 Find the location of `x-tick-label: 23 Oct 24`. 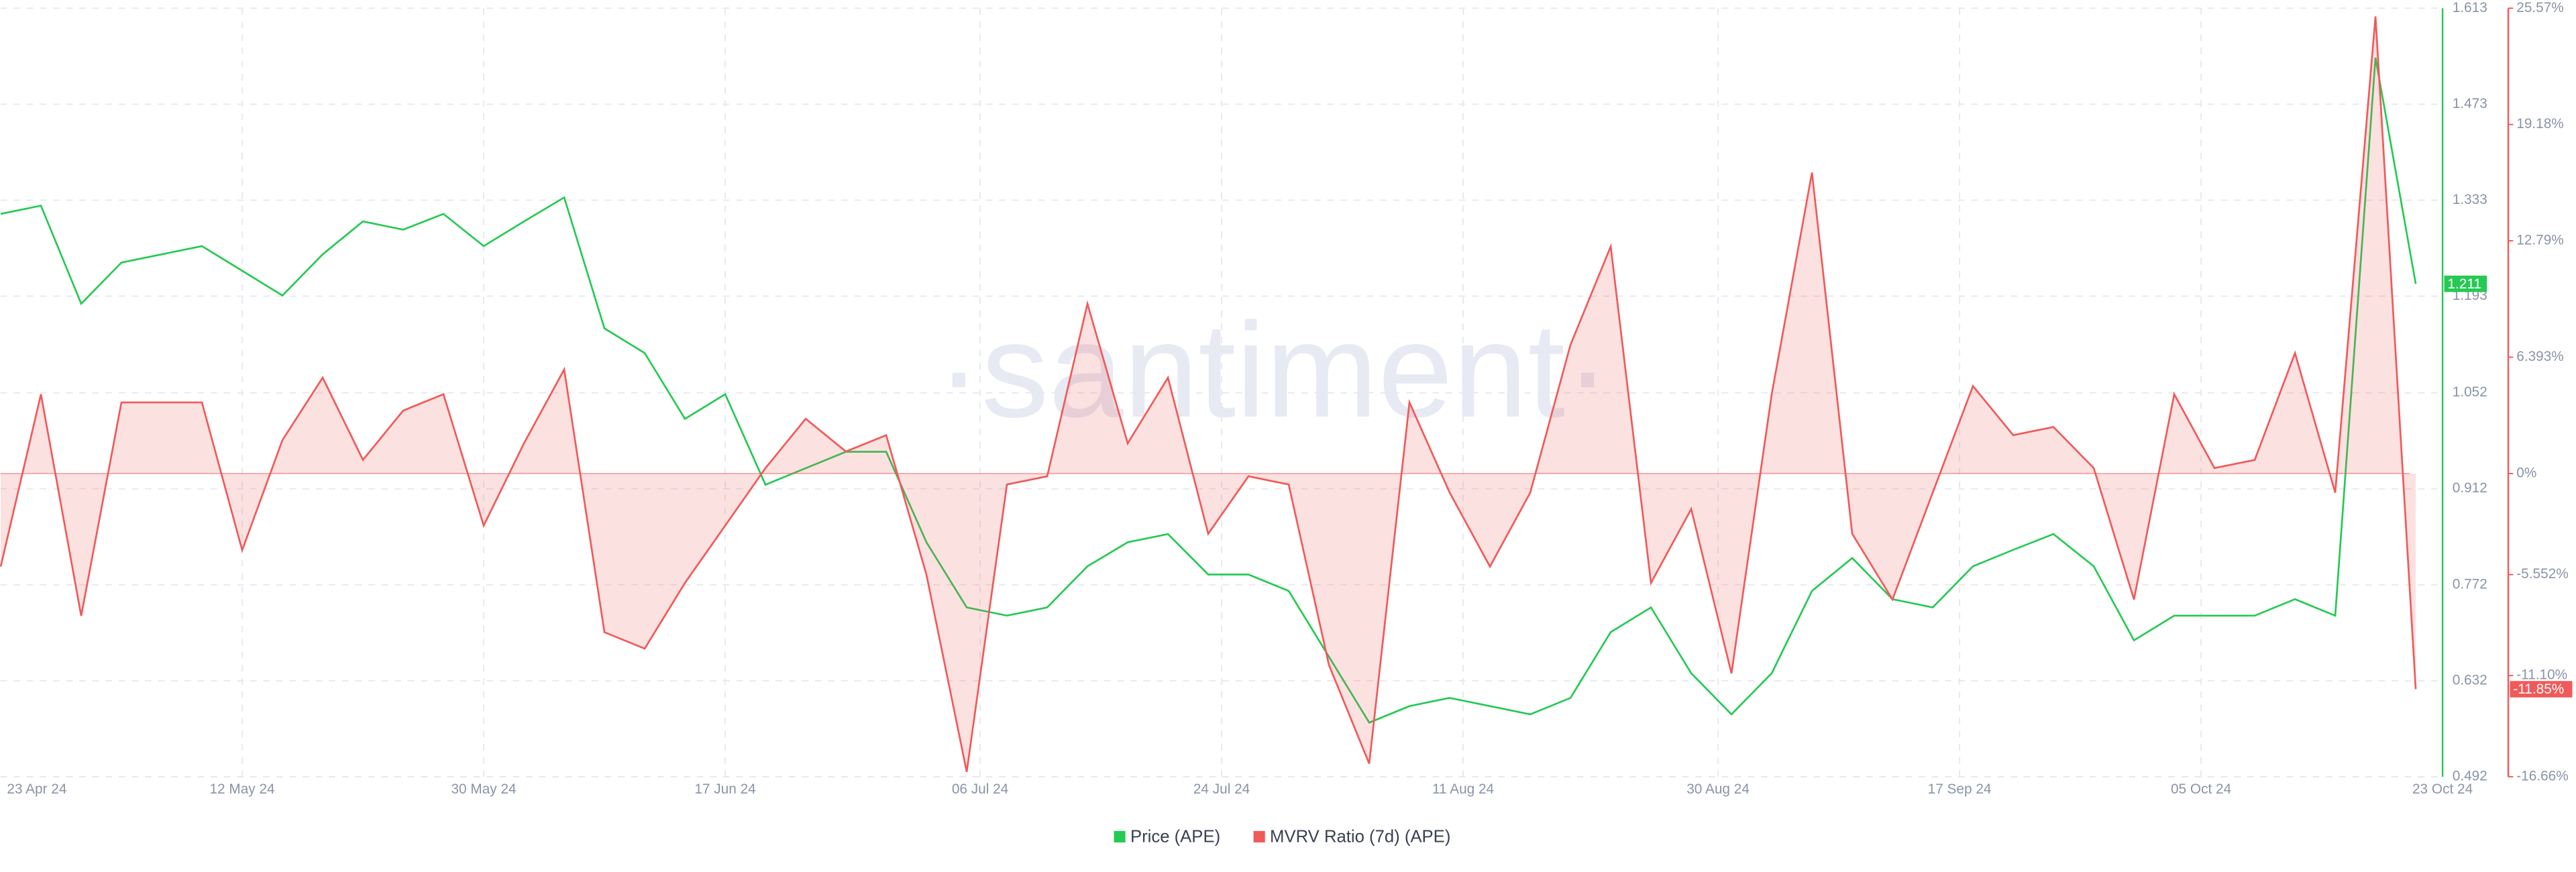

x-tick-label: 23 Oct 24 is located at coordinates (2442, 789).